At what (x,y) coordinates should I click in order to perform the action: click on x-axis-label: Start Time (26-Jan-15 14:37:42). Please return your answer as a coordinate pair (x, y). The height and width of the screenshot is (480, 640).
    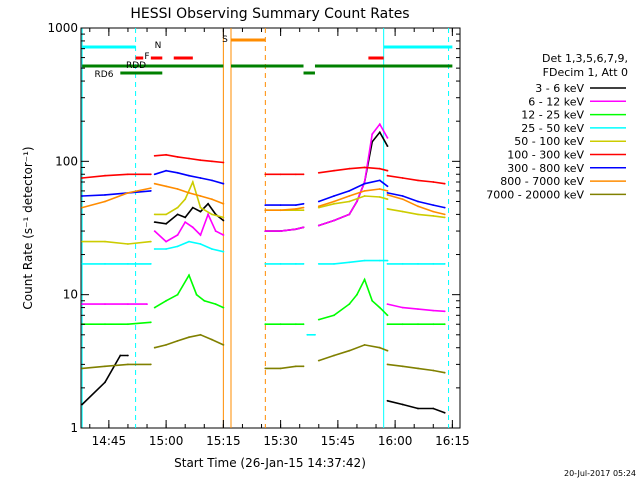
    Looking at the image, I should click on (270, 463).